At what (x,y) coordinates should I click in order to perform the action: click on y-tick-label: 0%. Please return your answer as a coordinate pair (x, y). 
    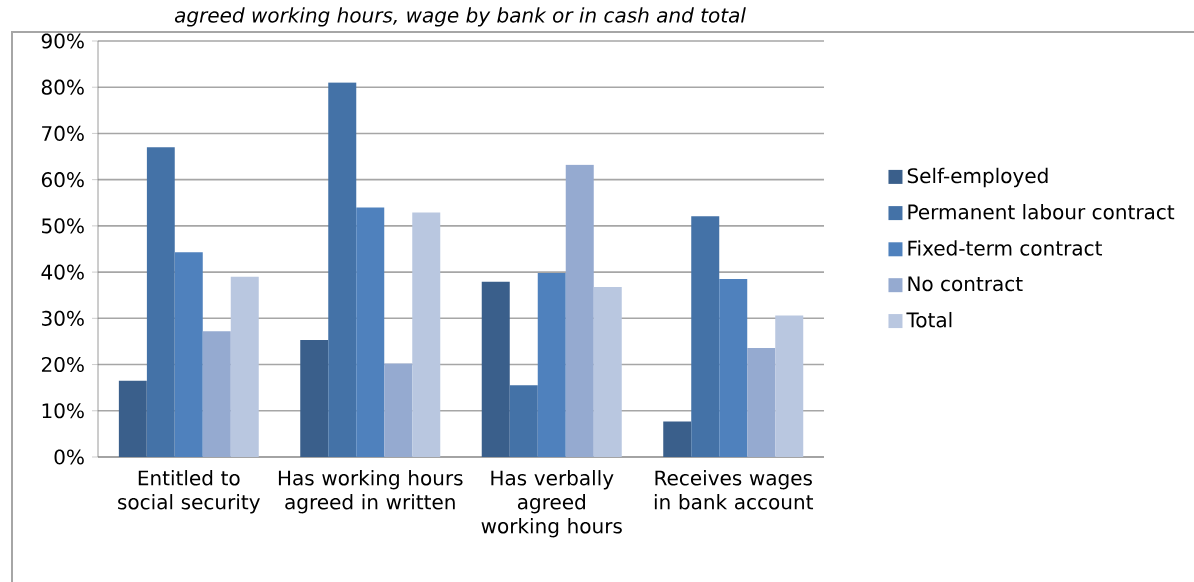
    Looking at the image, I should click on (69, 457).